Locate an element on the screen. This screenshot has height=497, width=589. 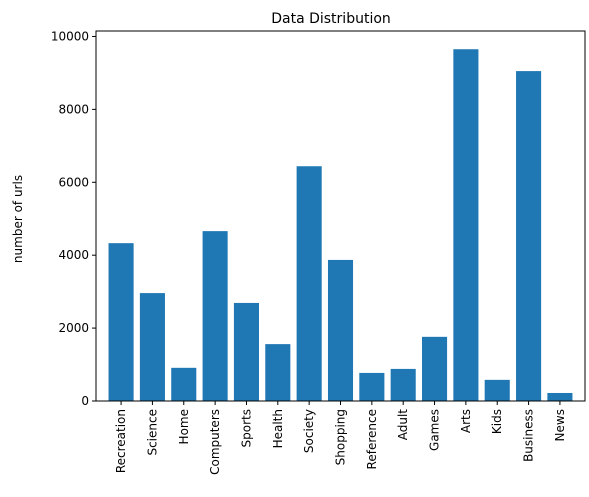
x-tick-label: Adult is located at coordinates (403, 425).